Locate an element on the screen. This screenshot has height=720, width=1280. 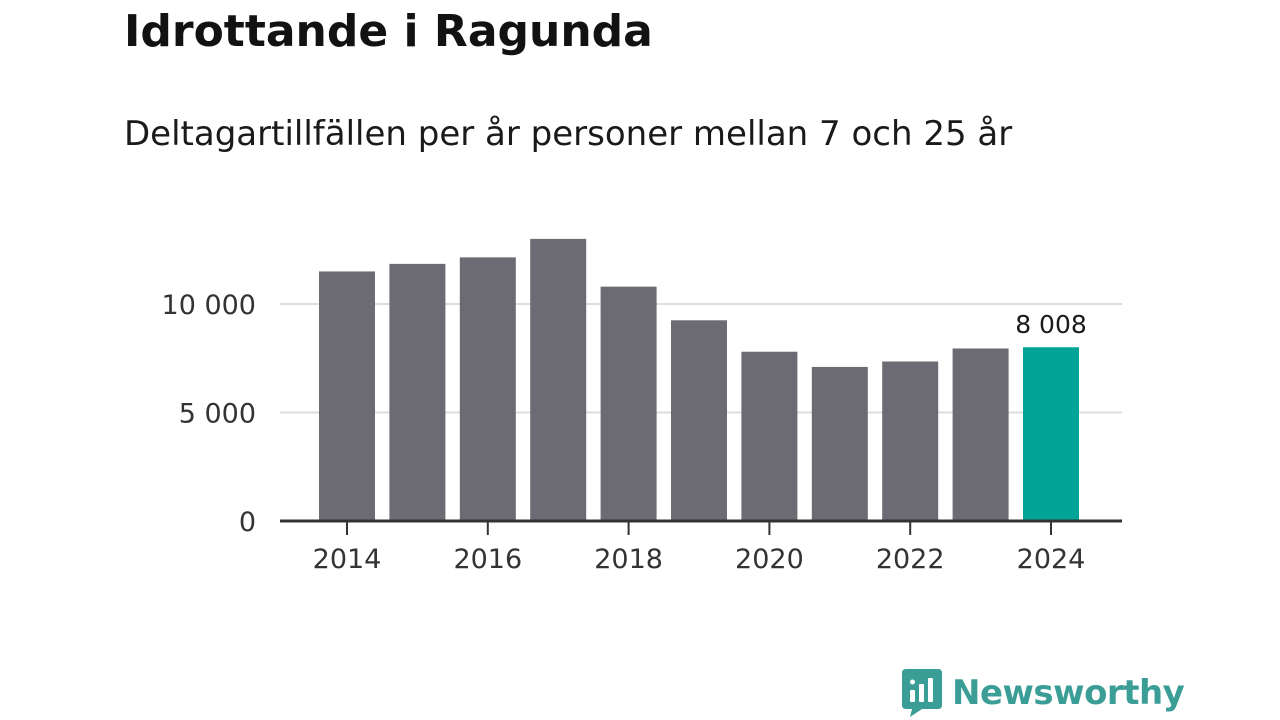
bar-2019 is located at coordinates (699, 420).